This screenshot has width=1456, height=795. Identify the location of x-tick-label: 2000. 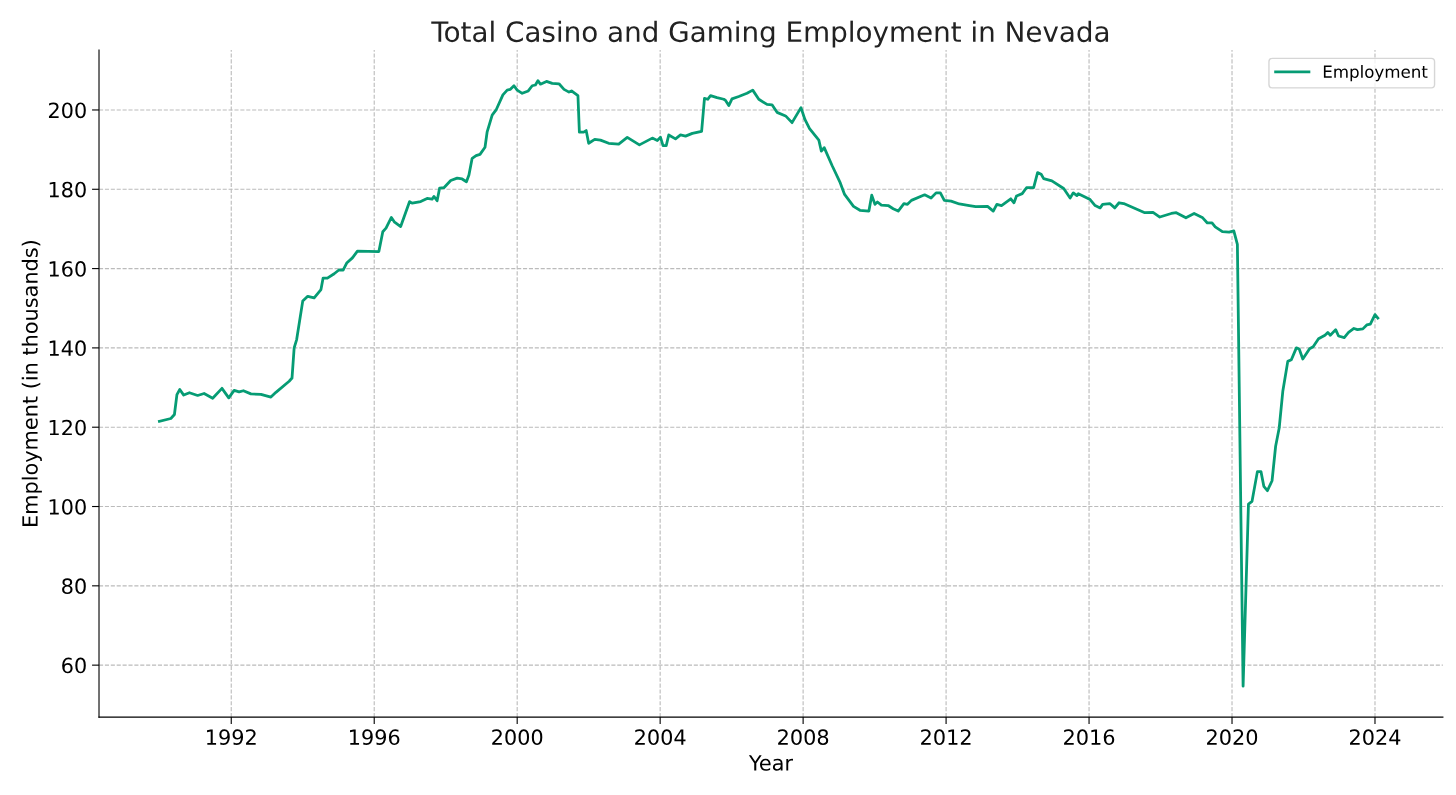
(517, 737).